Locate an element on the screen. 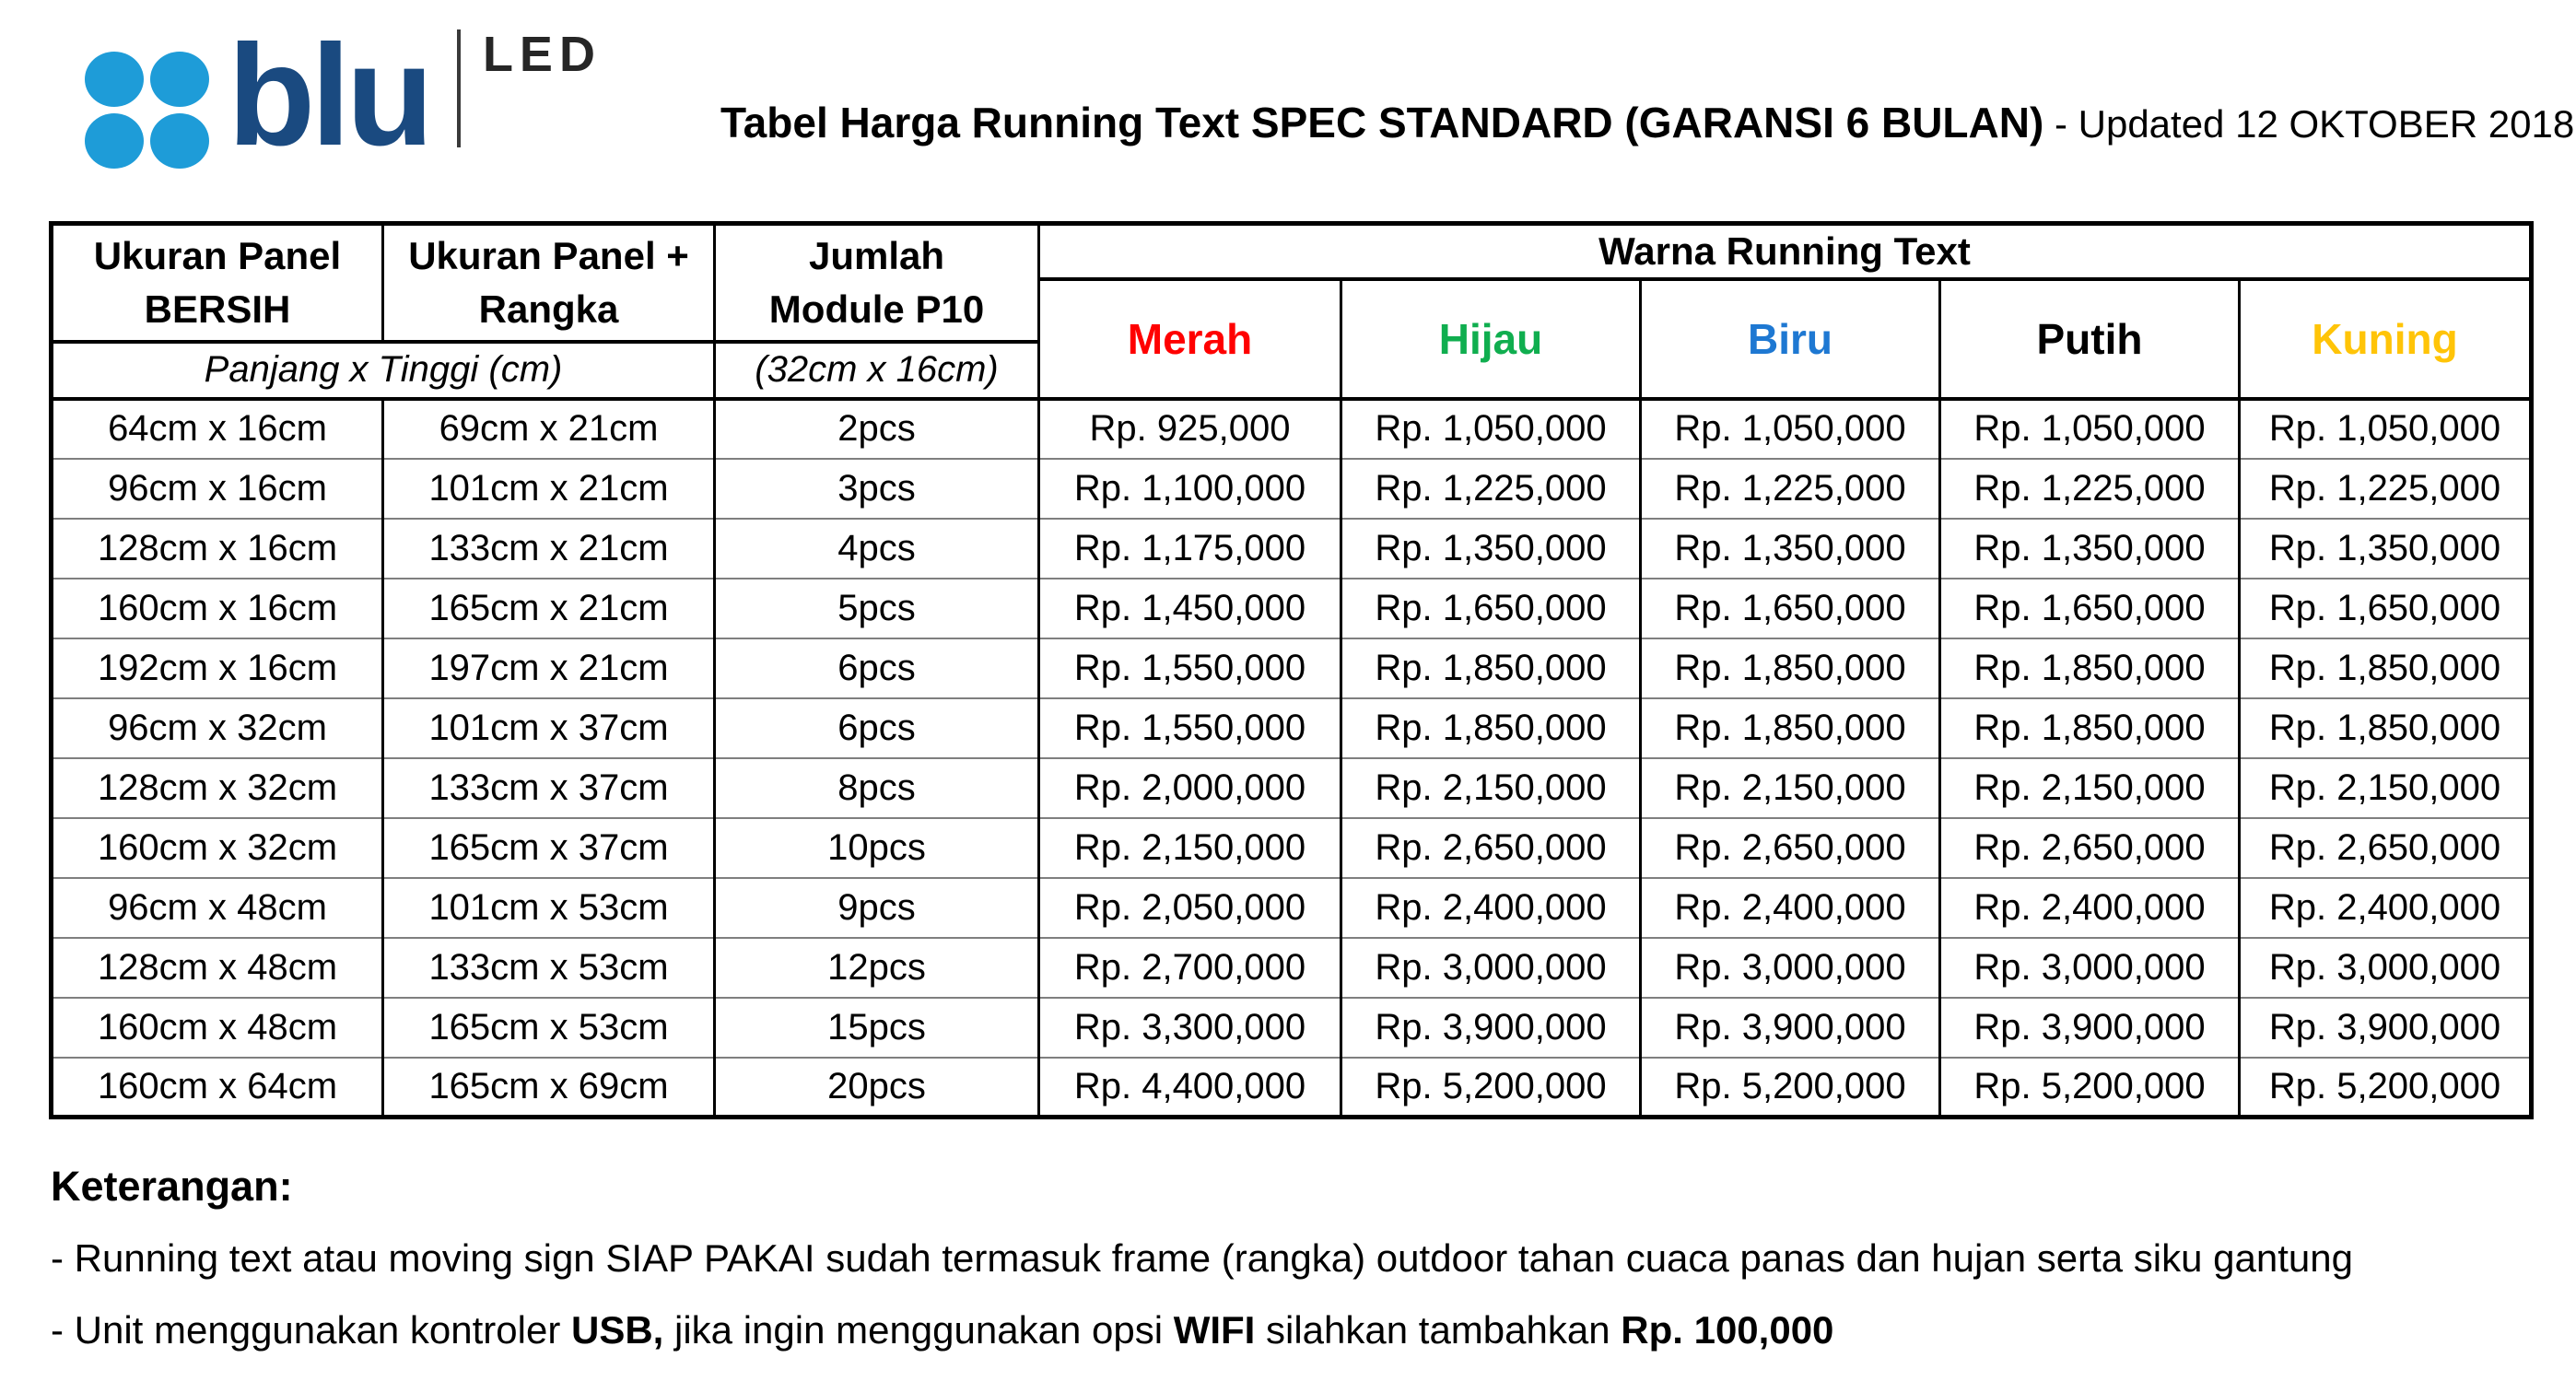  subheader-panjang-tinggi: Panjang x Tinggi (cm) is located at coordinates (383, 370).